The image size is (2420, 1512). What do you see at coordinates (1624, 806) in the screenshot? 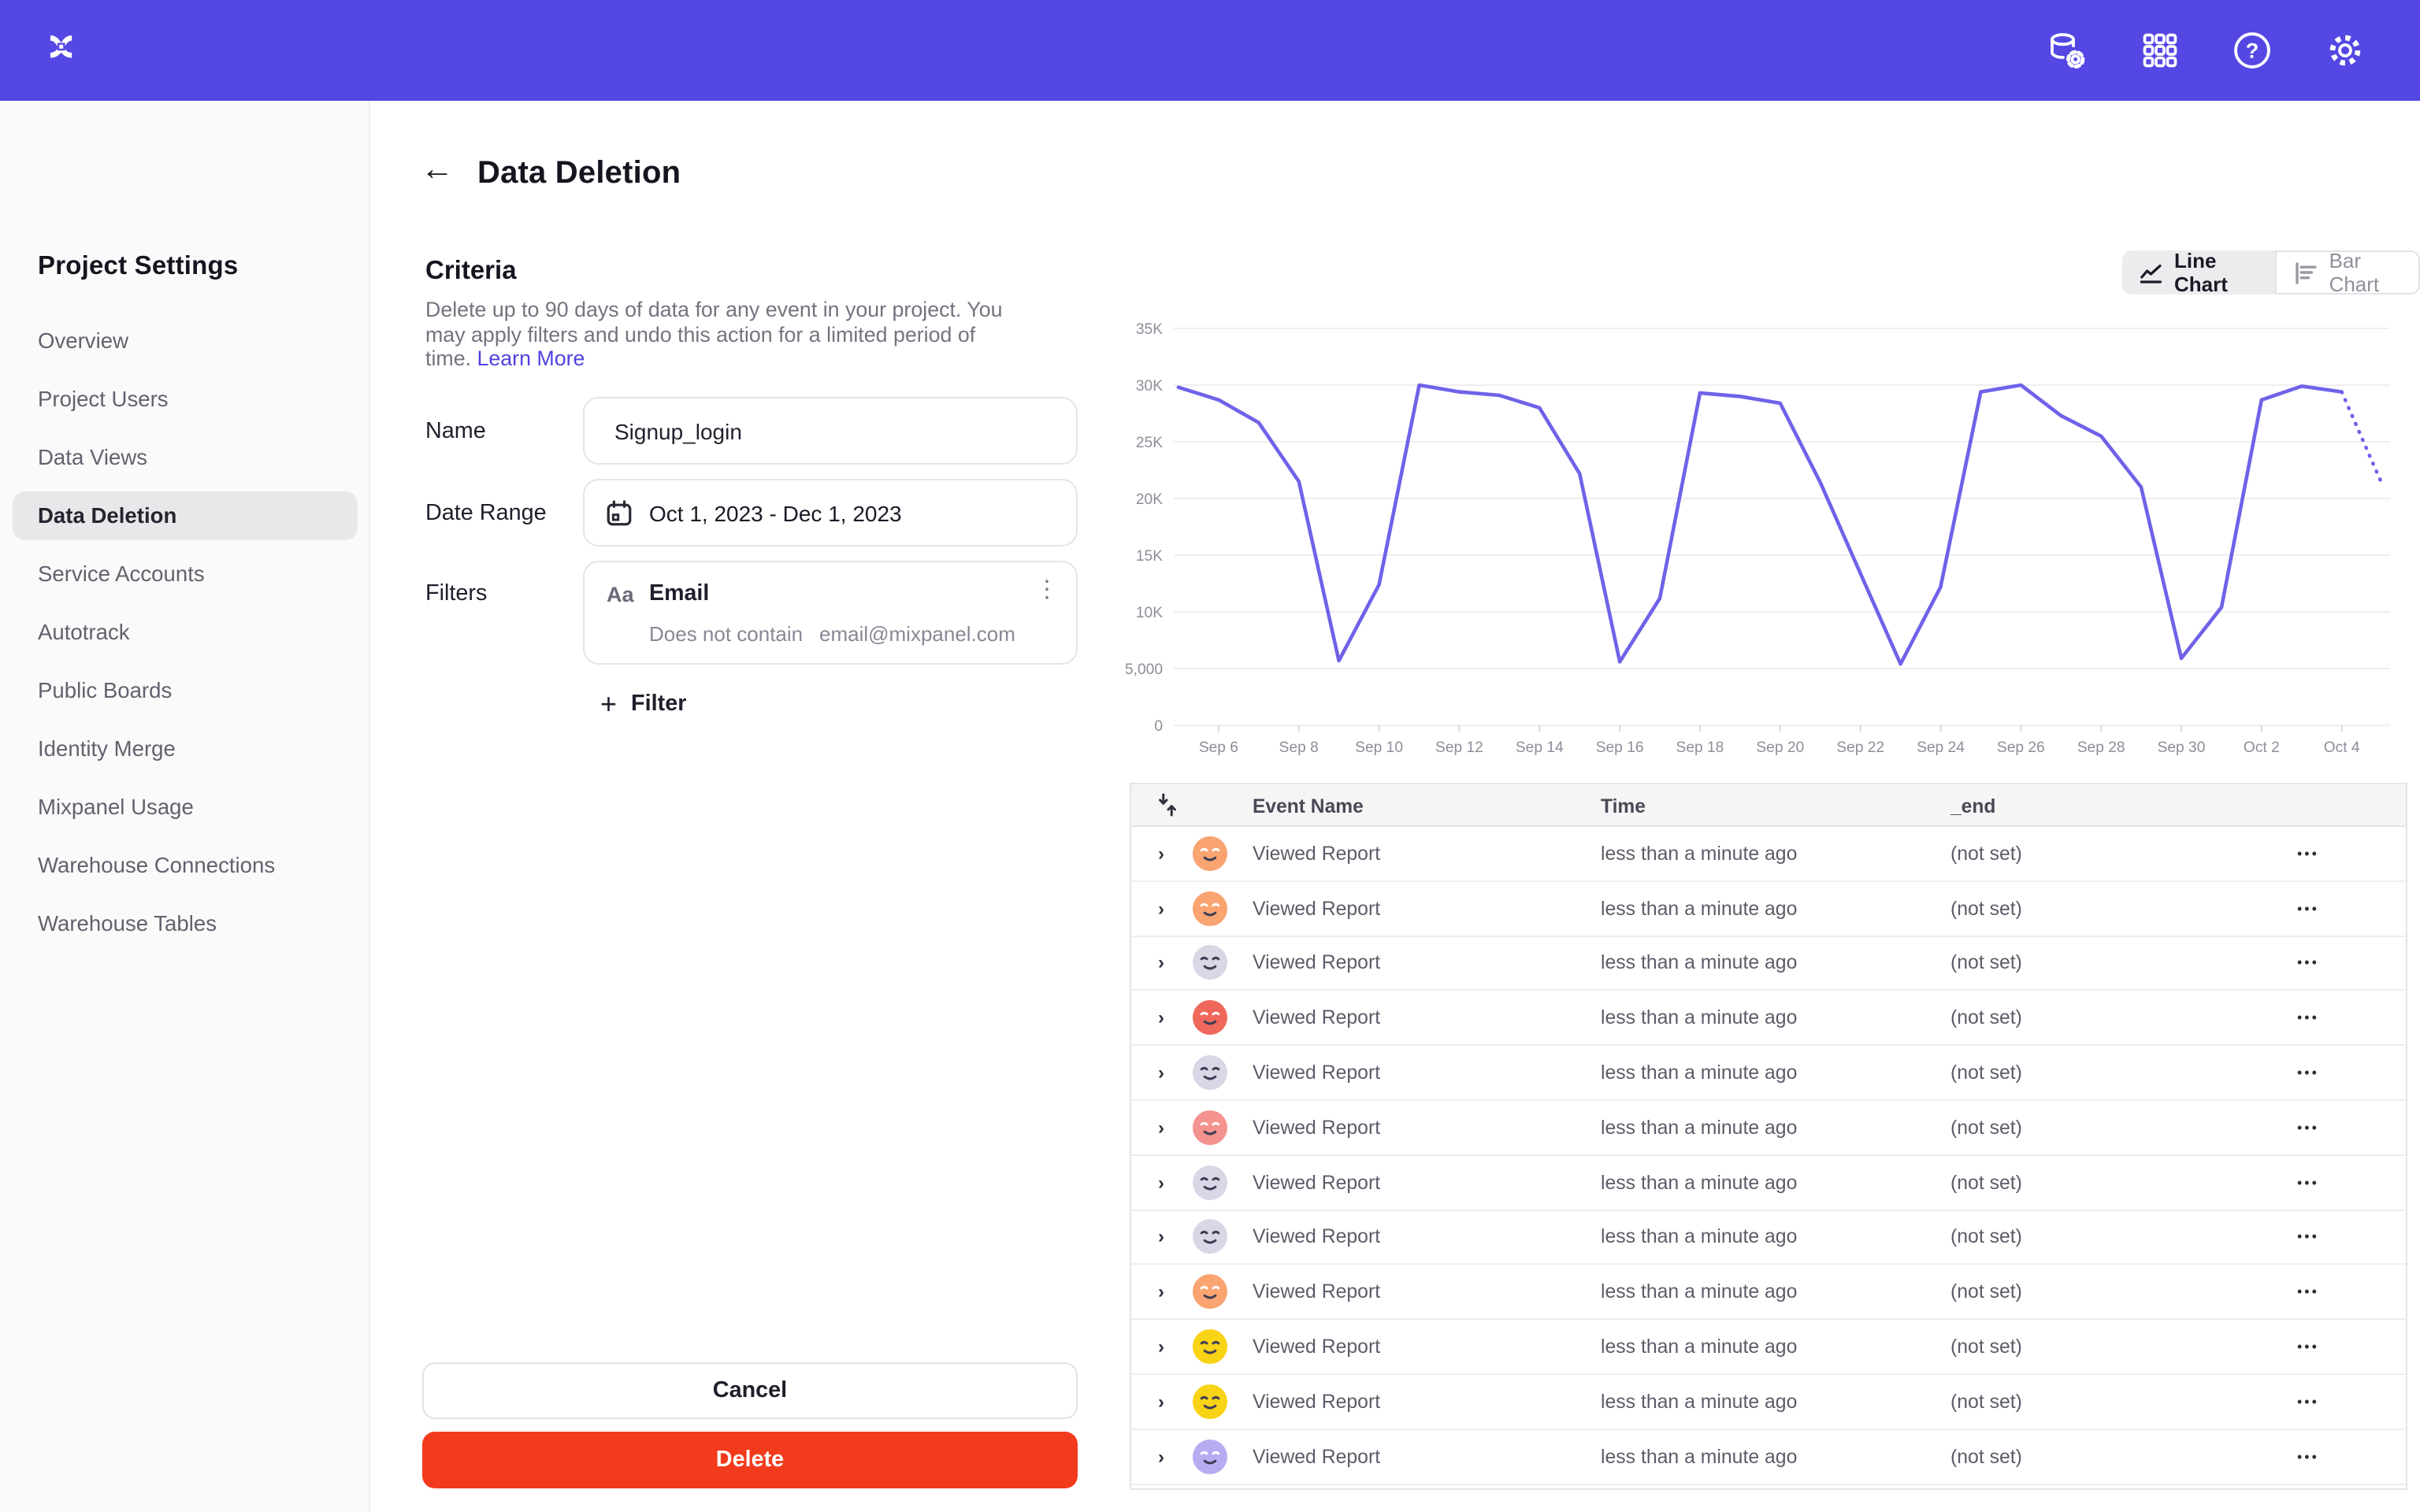
I see `column-header-time: Time` at bounding box center [1624, 806].